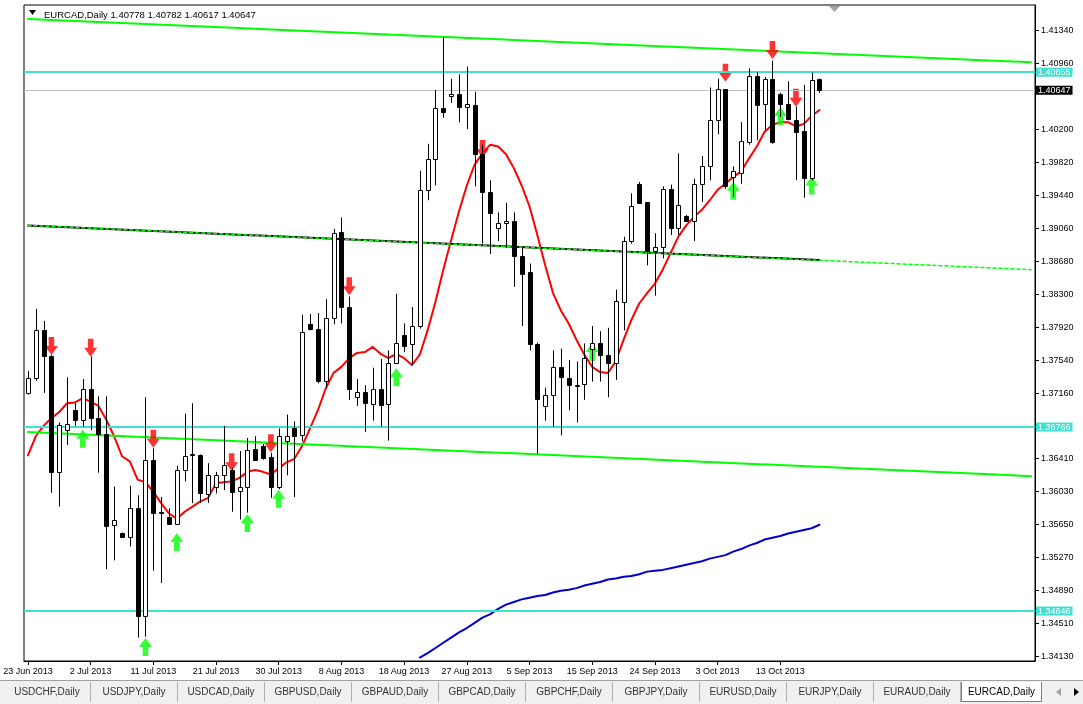 Image resolution: width=1083 pixels, height=704 pixels. Describe the element at coordinates (404, 670) in the screenshot. I see `x-tick-label: 18 Aug 2013` at that location.